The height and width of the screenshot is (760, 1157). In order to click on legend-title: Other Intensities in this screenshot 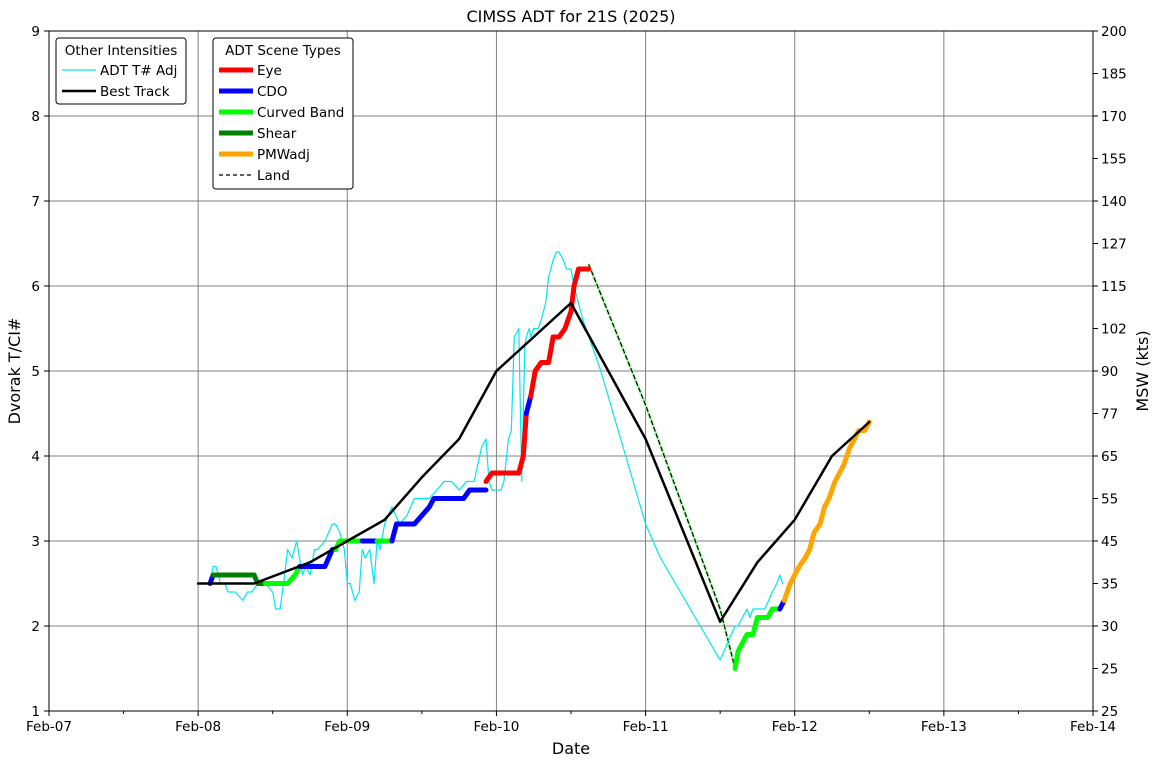, I will do `click(121, 51)`.